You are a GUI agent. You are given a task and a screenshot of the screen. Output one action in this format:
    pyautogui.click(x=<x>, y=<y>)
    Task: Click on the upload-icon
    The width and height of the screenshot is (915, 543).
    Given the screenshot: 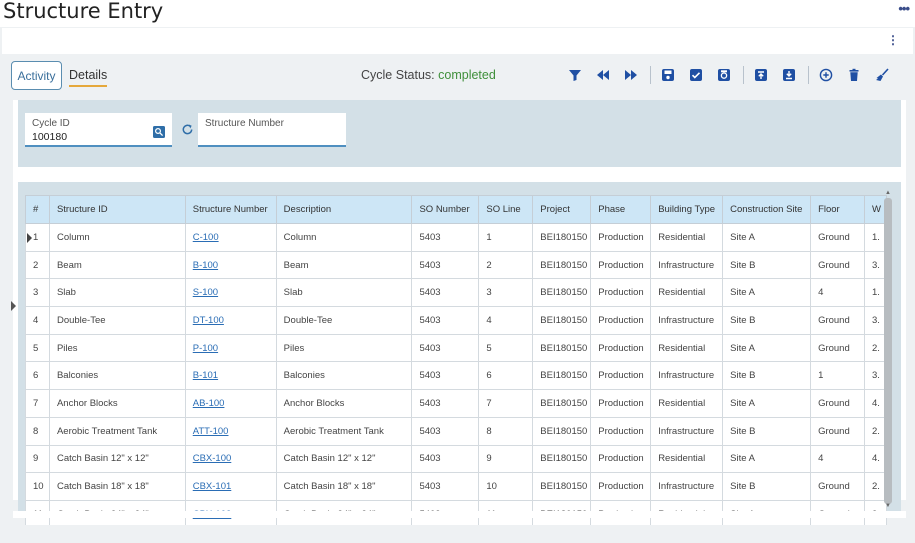 What is the action you would take?
    pyautogui.click(x=761, y=75)
    